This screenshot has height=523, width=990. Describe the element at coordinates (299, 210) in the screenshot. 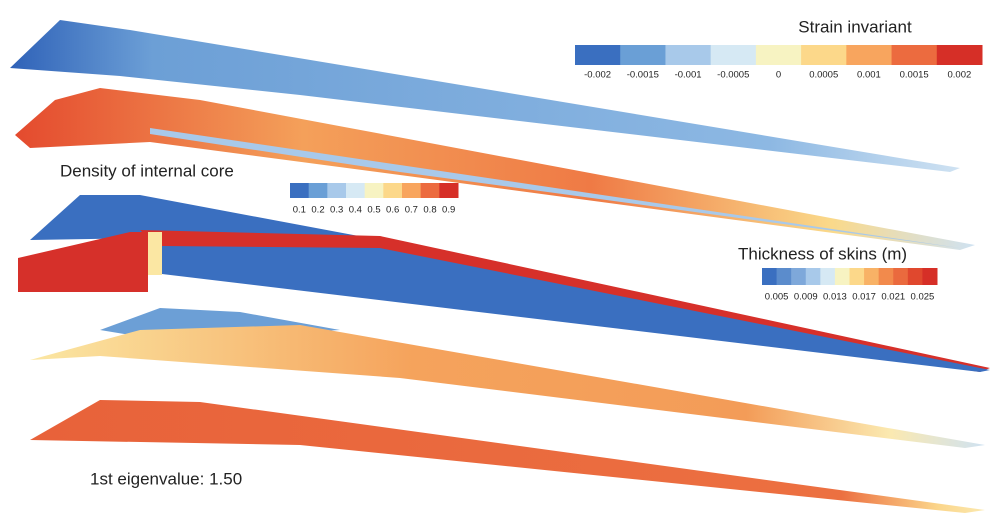

I see `tick-label: 0.1` at that location.